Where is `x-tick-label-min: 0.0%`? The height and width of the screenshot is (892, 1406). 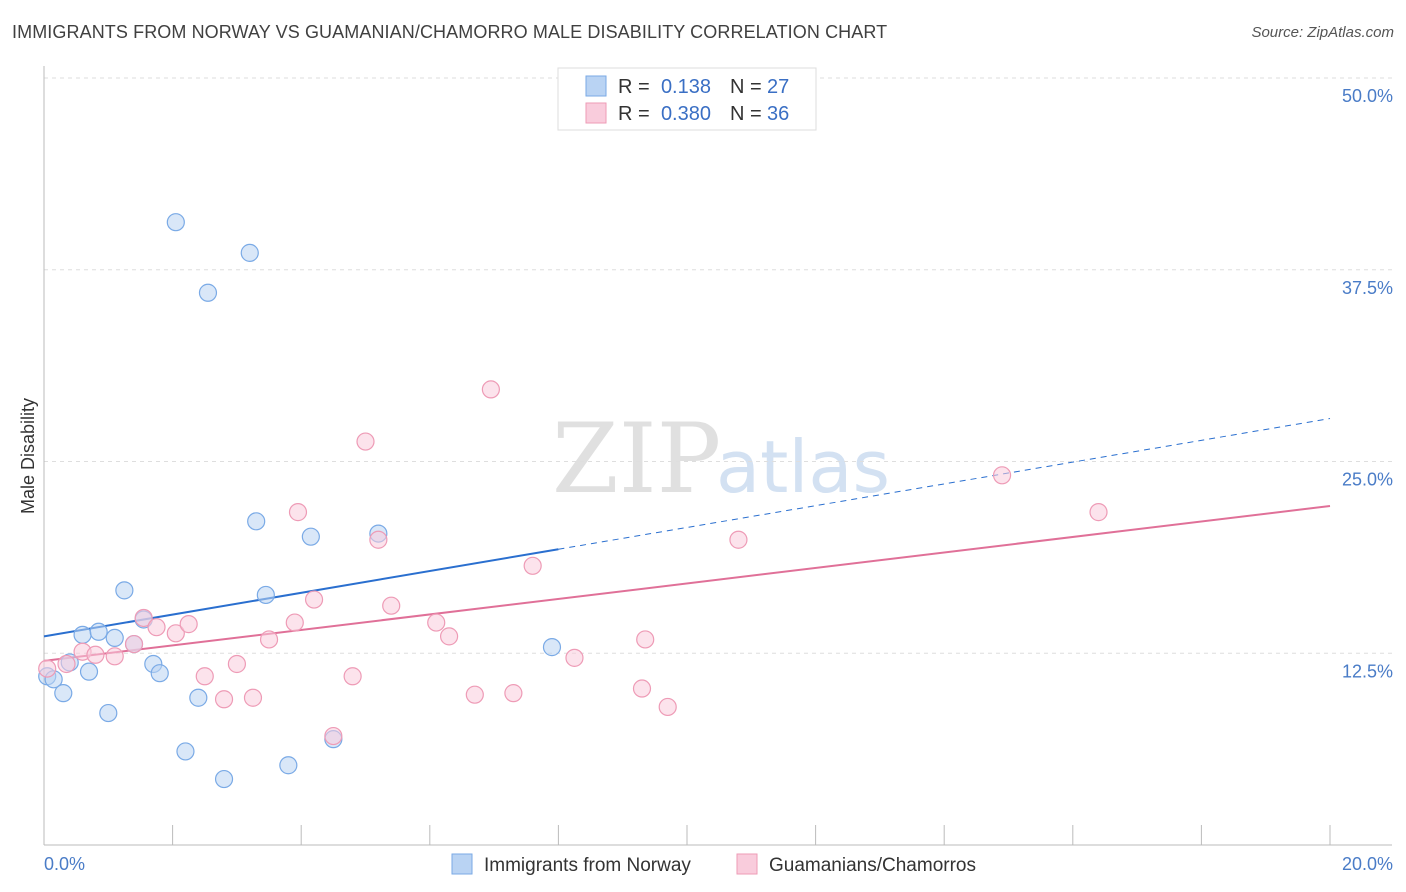
x-tick-label-min: 0.0% is located at coordinates (64, 864).